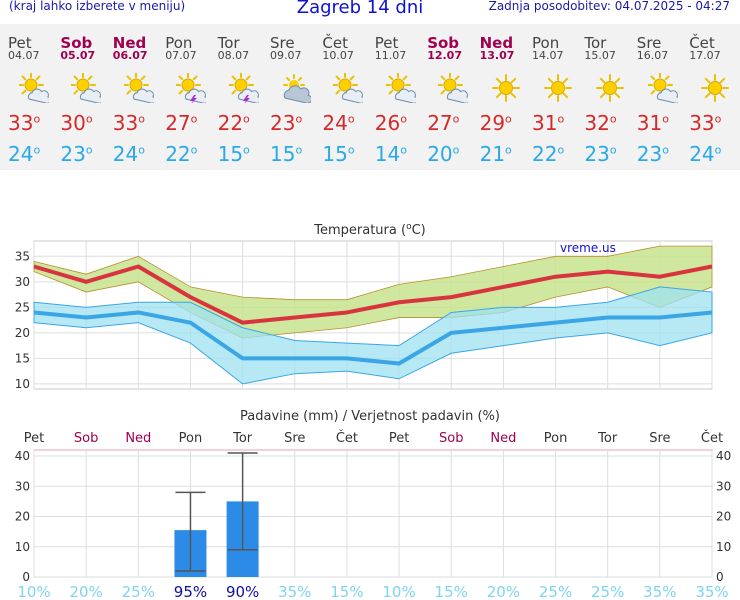 This screenshot has width=740, height=600. Describe the element at coordinates (97, 6) in the screenshot. I see `menu-hint: (kraj lahko izberete v meniju)` at that location.